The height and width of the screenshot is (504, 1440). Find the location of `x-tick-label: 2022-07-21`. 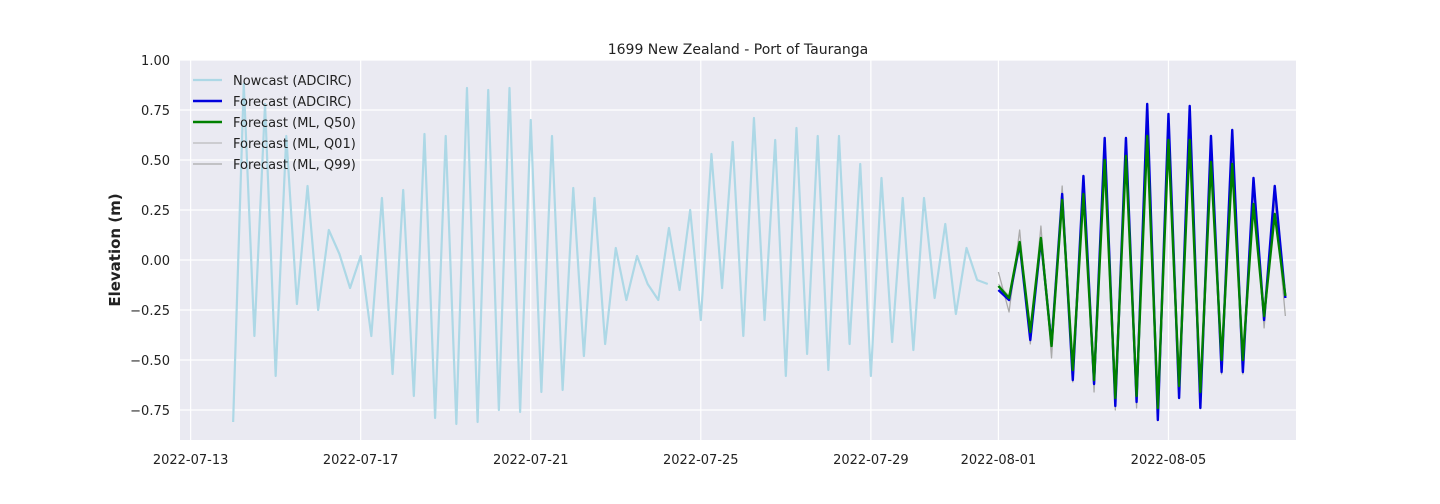

x-tick-label: 2022-07-21 is located at coordinates (531, 460).